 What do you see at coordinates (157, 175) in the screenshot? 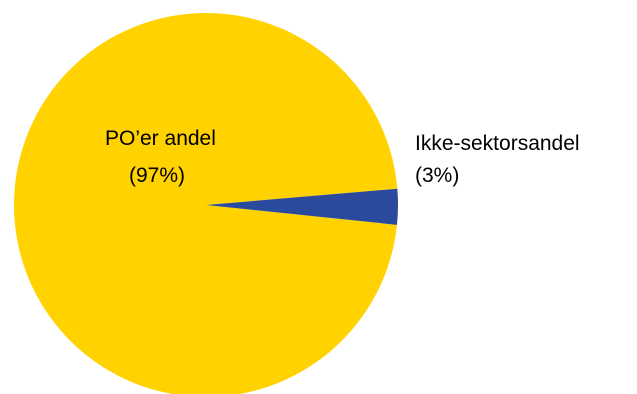
I see `slice-percent-po-andel: (97%)` at bounding box center [157, 175].